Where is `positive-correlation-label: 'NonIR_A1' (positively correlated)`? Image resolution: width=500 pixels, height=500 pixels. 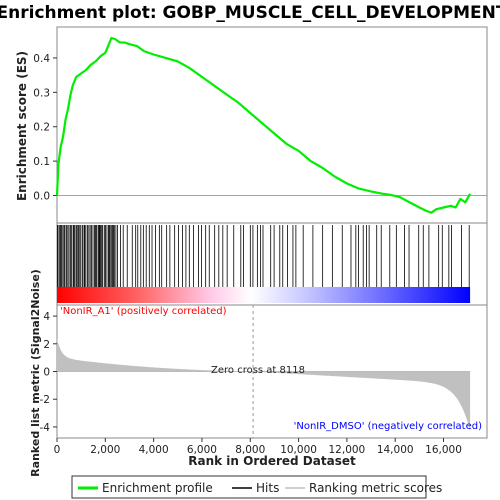 positive-correlation-label: 'NonIR_A1' (positively correlated) is located at coordinates (143, 311).